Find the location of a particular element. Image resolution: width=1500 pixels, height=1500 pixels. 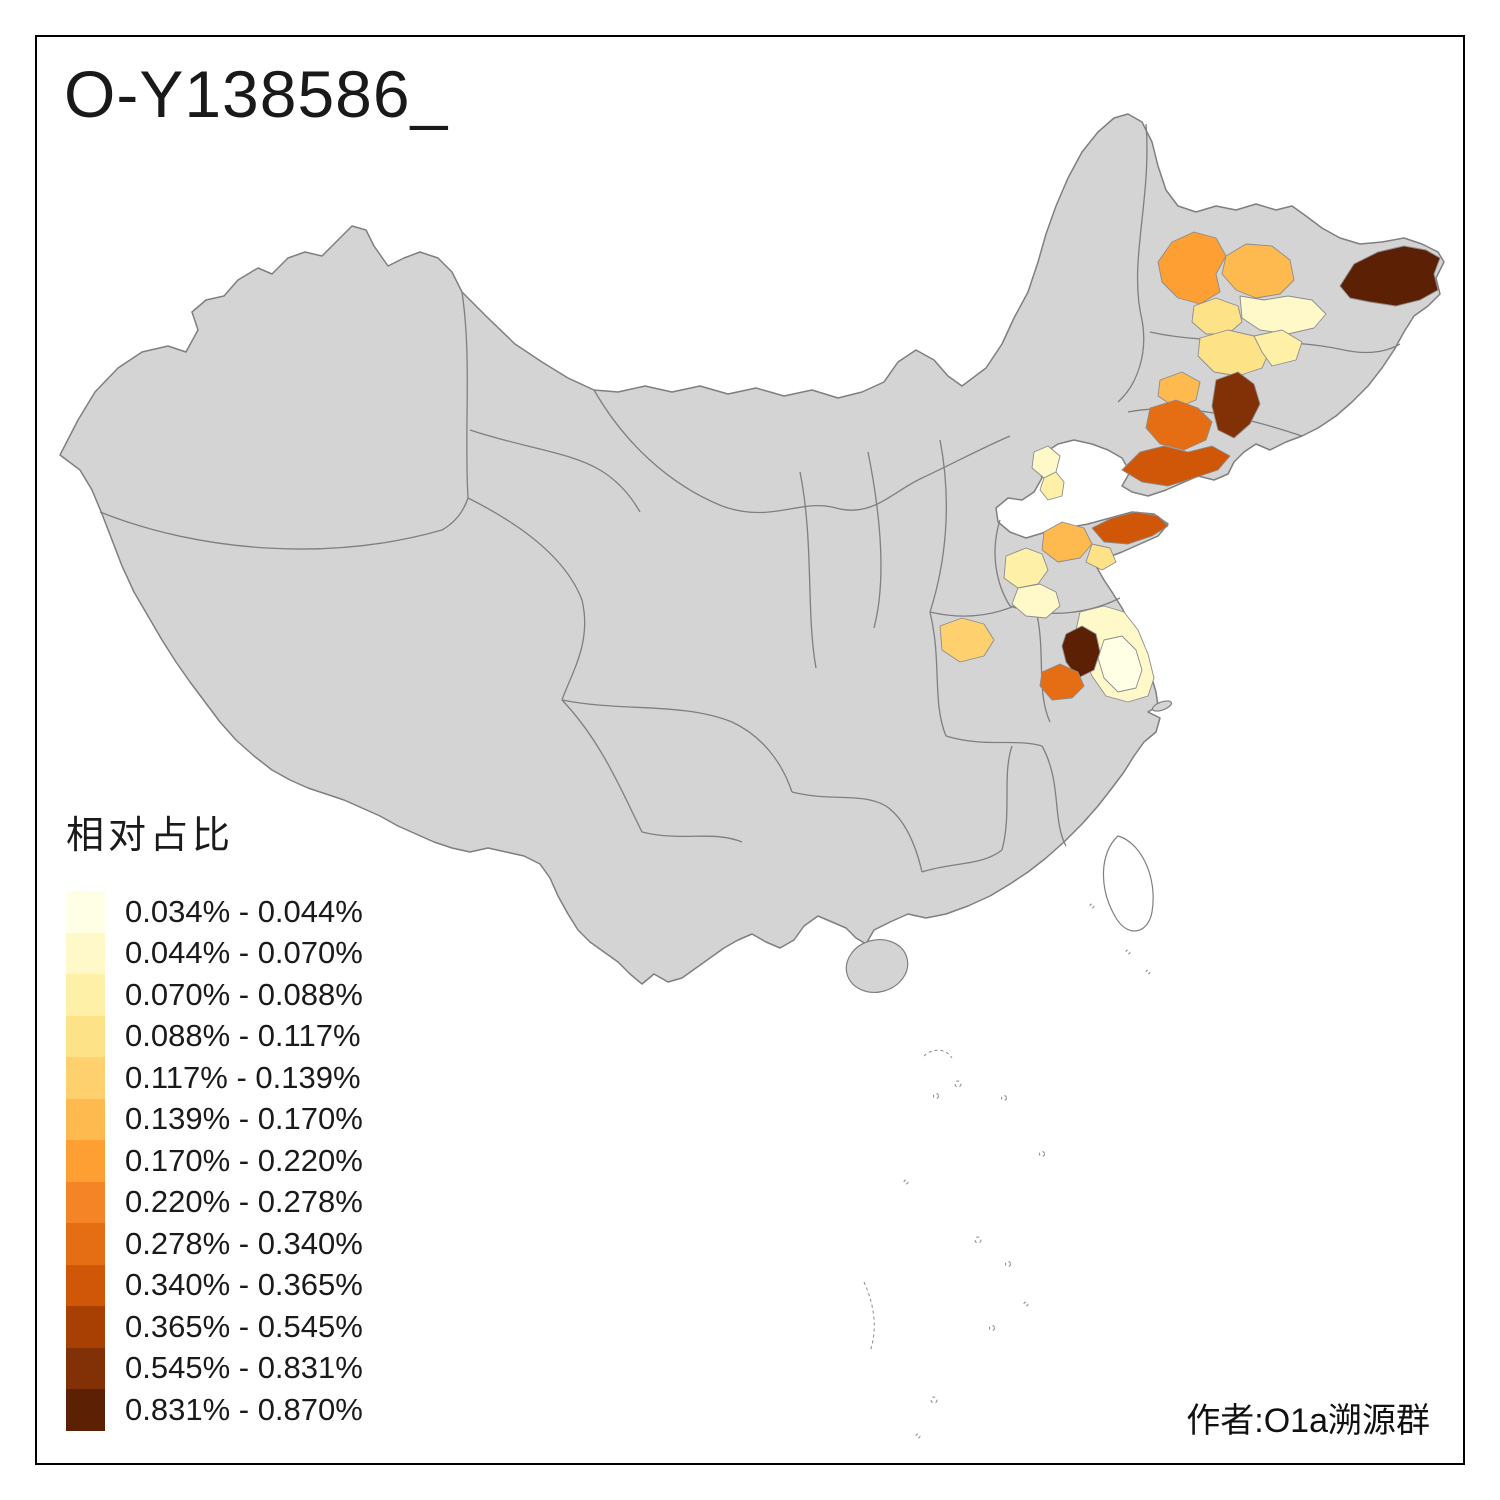

legend-item: 0.170% - 0.220% is located at coordinates (214, 1161).